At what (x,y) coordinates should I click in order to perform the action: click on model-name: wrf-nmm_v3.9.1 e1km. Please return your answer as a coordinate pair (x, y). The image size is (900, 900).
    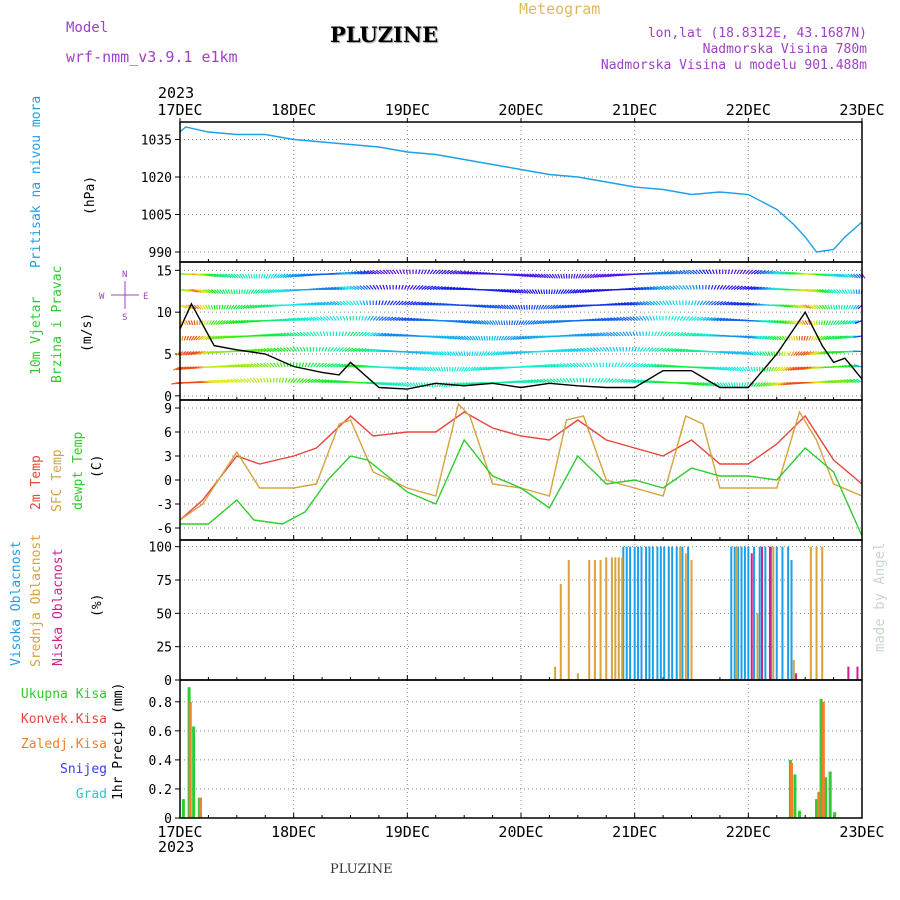
    Looking at the image, I should click on (152, 57).